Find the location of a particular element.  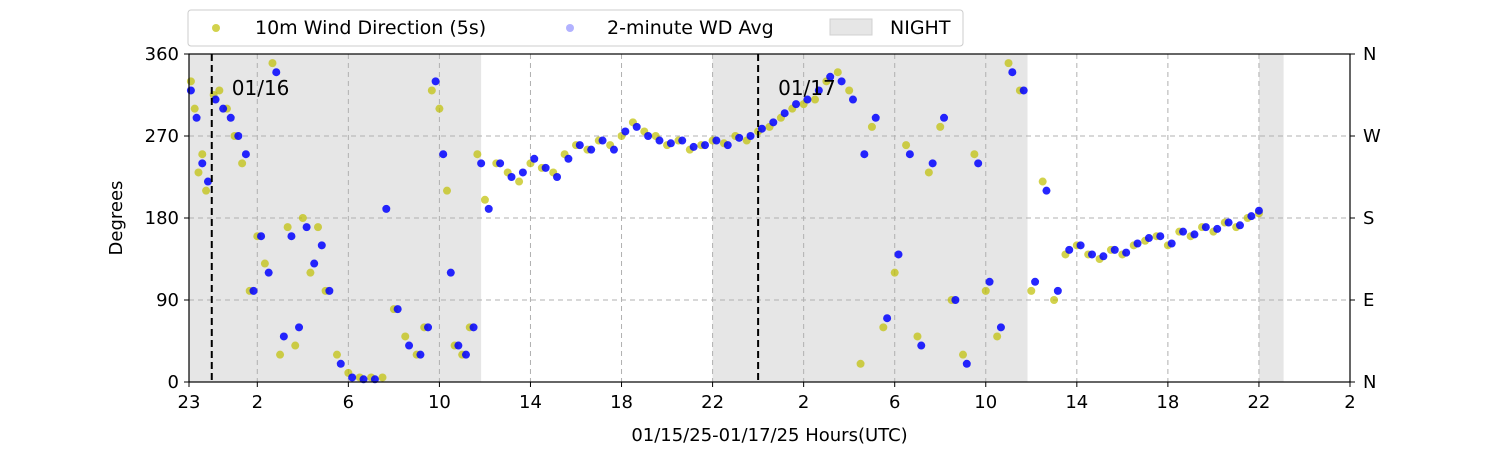

legend-night-swatch is located at coordinates (851, 27).